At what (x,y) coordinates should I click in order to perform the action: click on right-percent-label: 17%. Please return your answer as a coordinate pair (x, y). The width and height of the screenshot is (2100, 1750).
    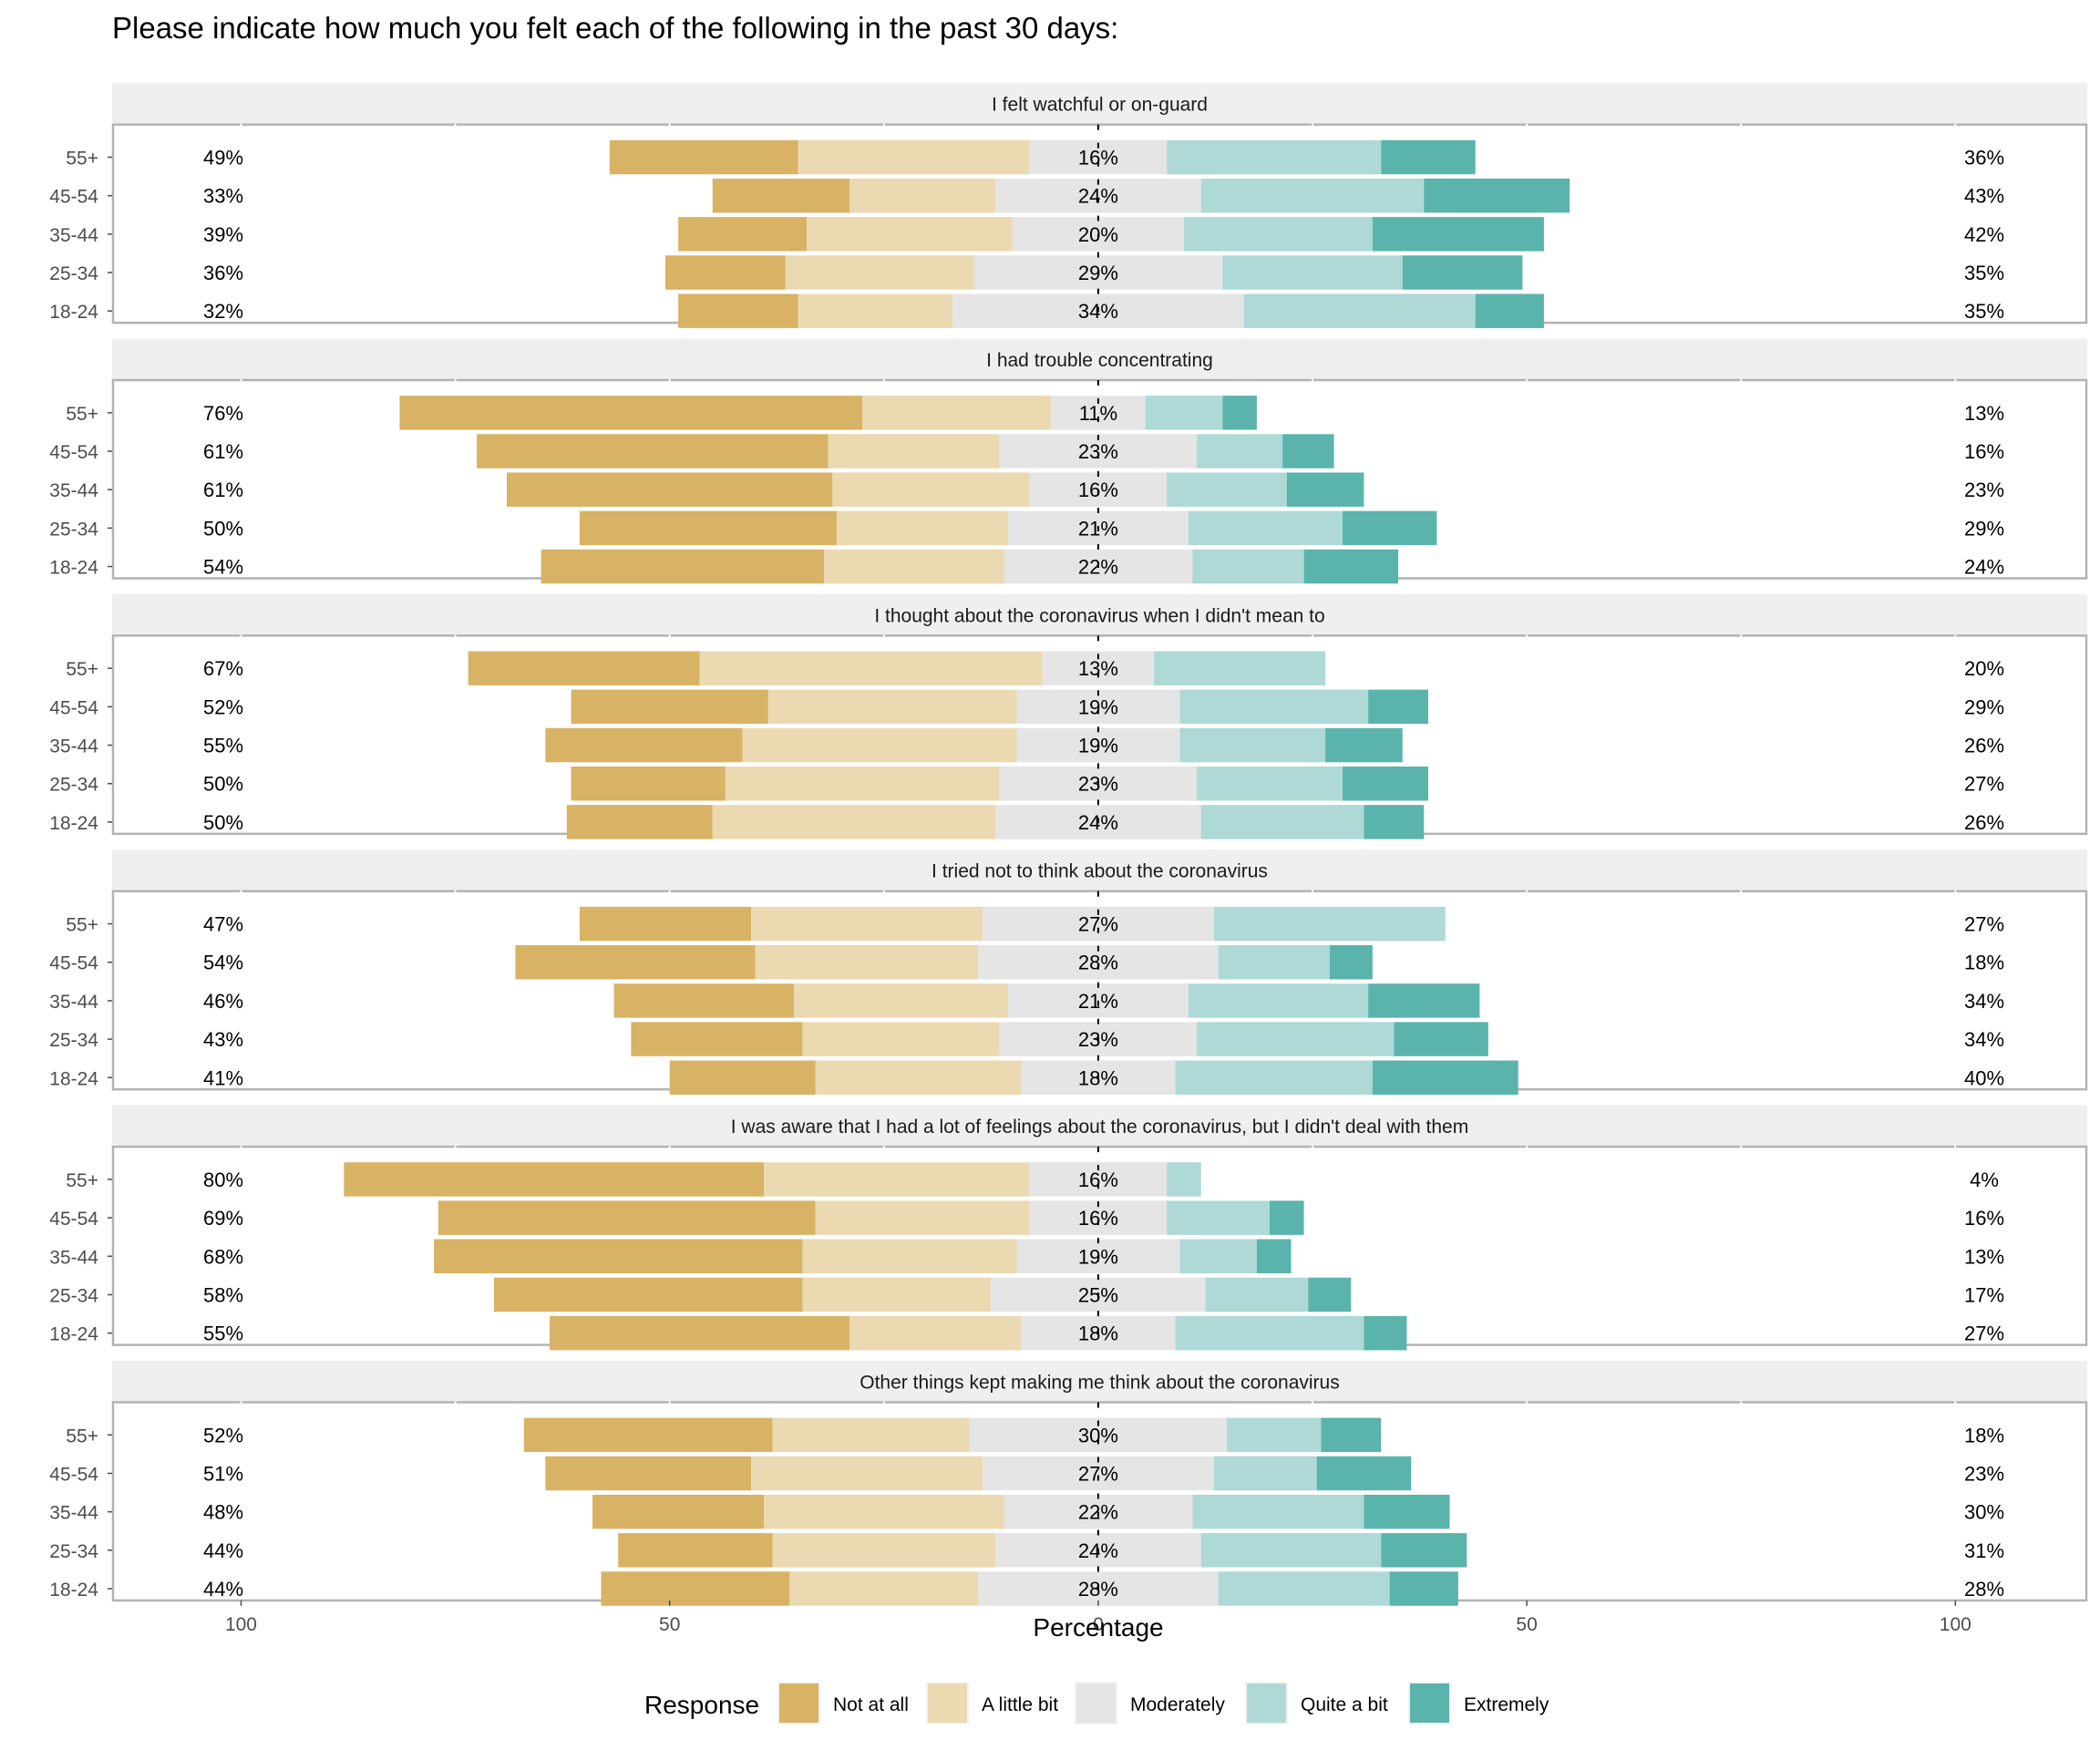
    Looking at the image, I should click on (1984, 1295).